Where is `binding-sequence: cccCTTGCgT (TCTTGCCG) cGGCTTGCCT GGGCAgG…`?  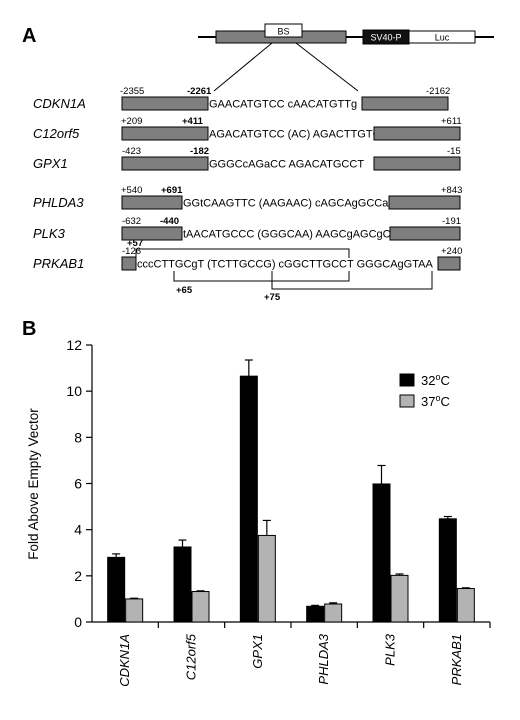 binding-sequence: cccCTTGCgT (TCTTGCCG) cGGCTTGCCT GGGCAgG… is located at coordinates (285, 265).